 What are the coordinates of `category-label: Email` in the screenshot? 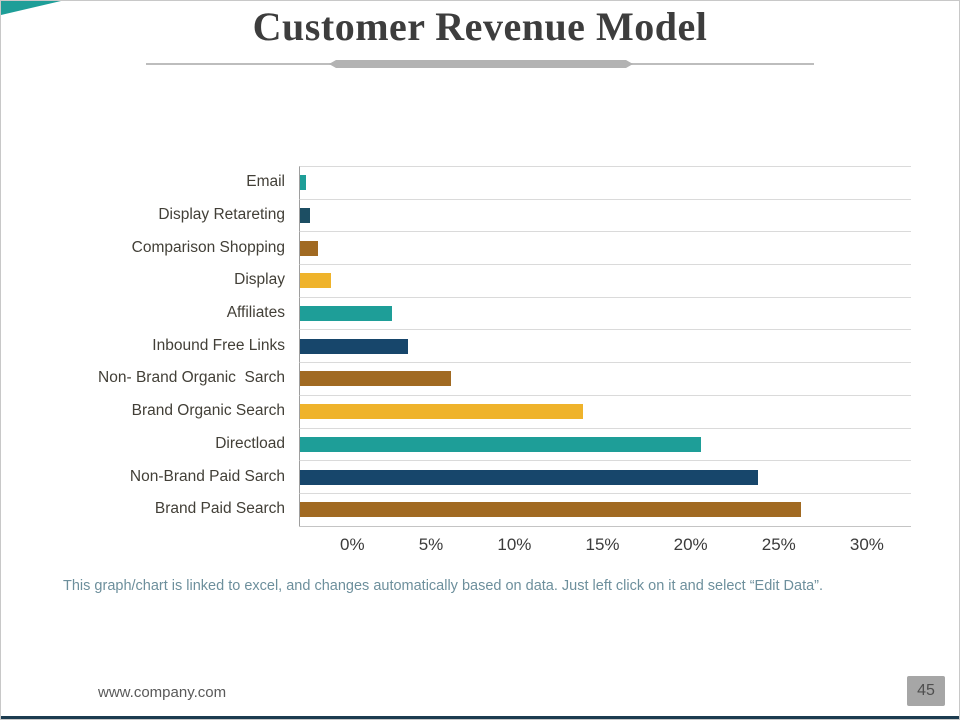 It's located at (265, 182).